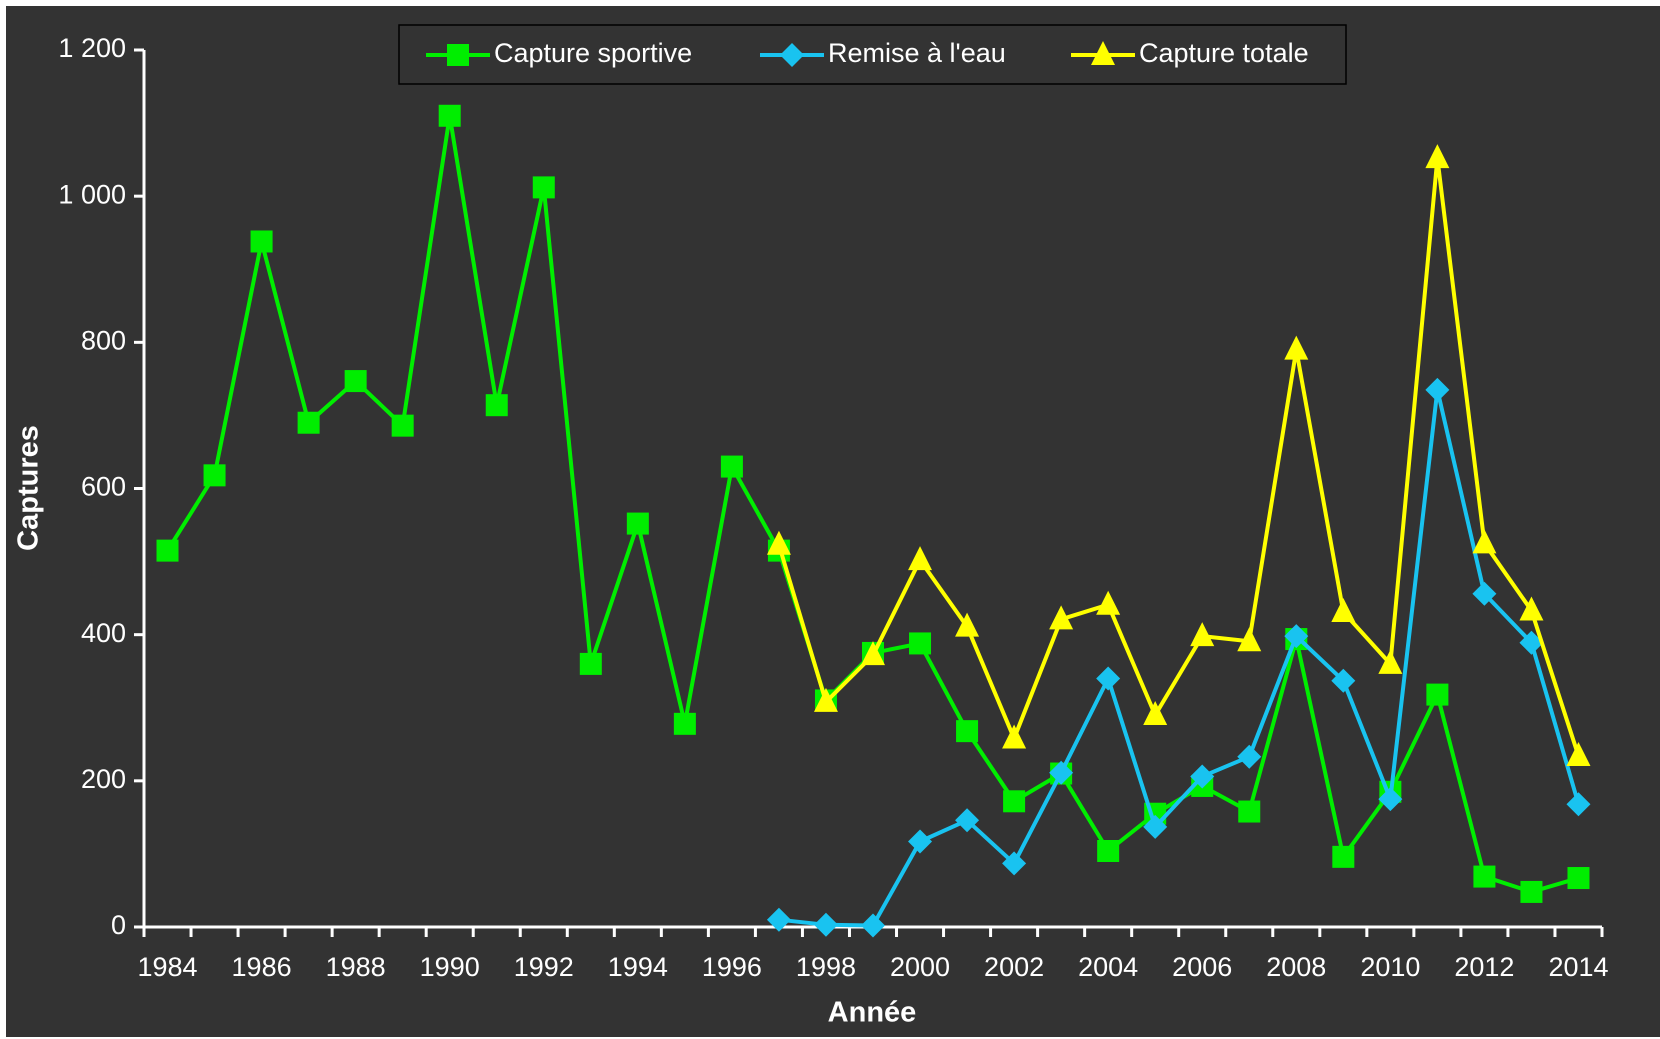 The width and height of the screenshot is (1660, 1039). I want to click on x-tick-label: 2012, so click(1484, 967).